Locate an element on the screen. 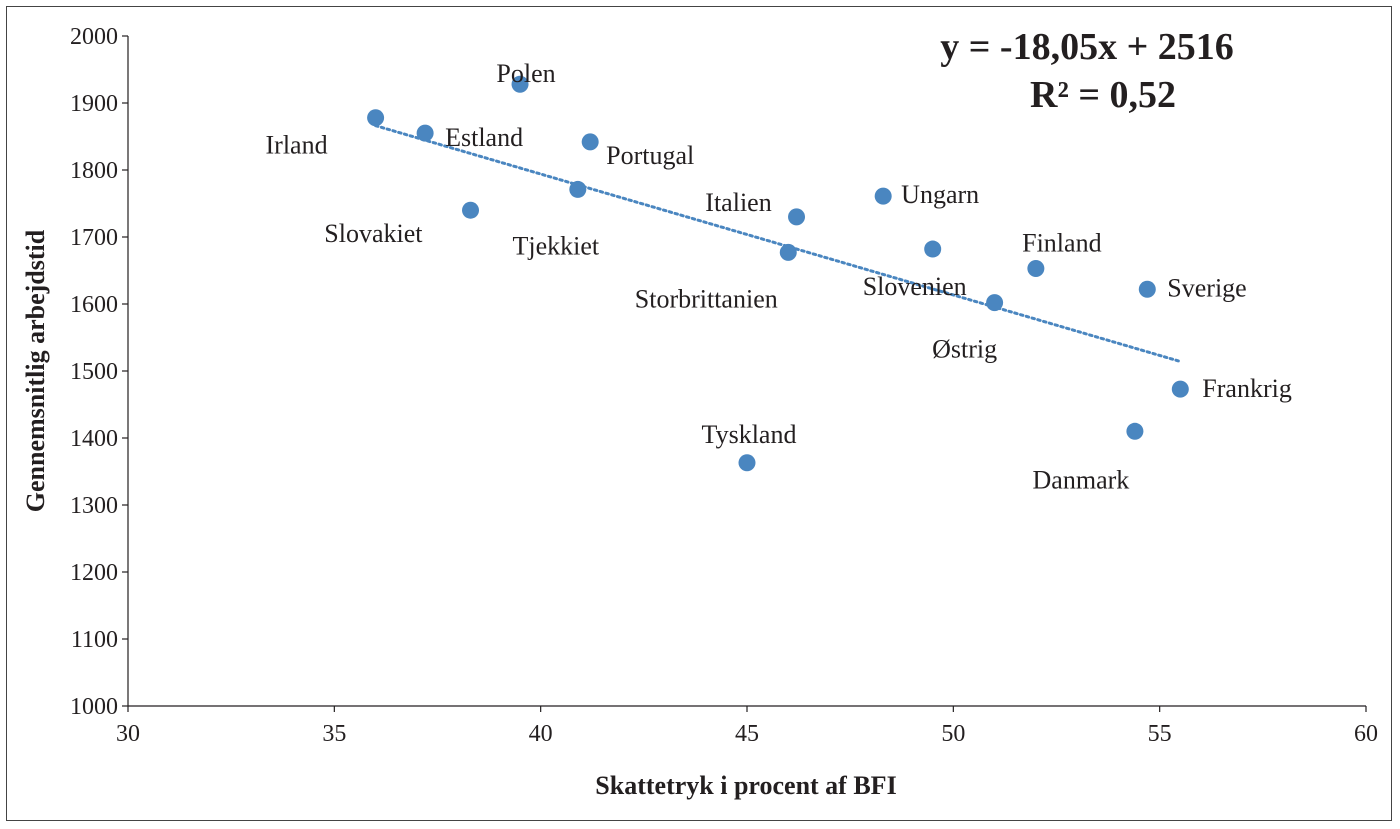 This screenshot has height=829, width=1400. point-label: Danmark is located at coordinates (1081, 479).